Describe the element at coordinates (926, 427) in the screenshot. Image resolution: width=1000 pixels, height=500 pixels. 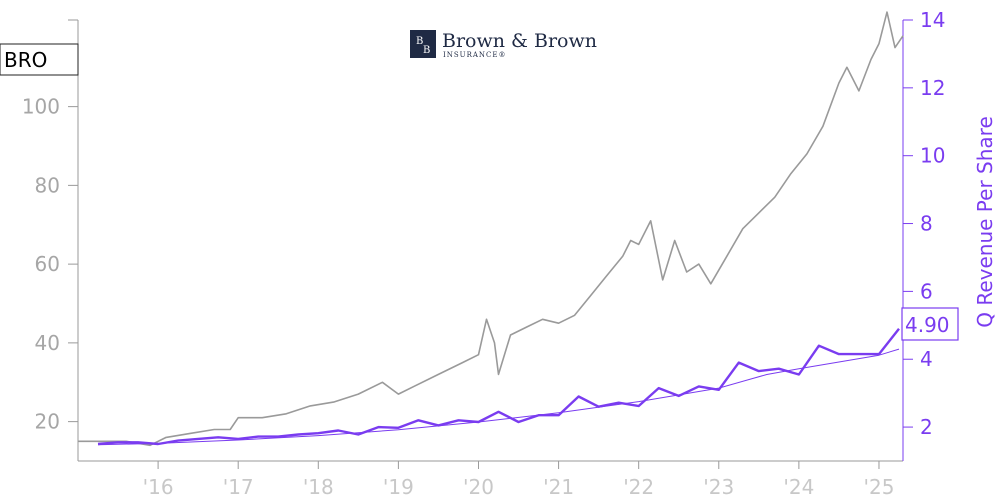
I see `right-tick-label: 2` at that location.